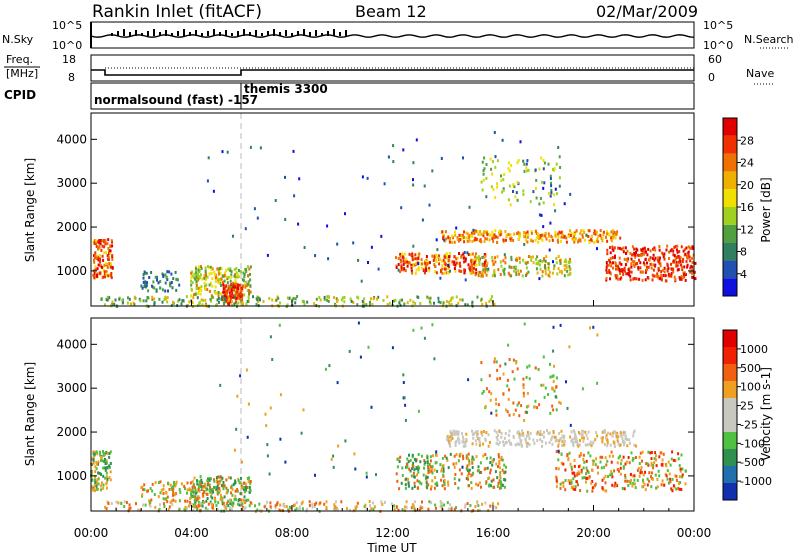 Image resolution: width=800 pixels, height=554 pixels. I want to click on nsky-spike, so click(148, 33).